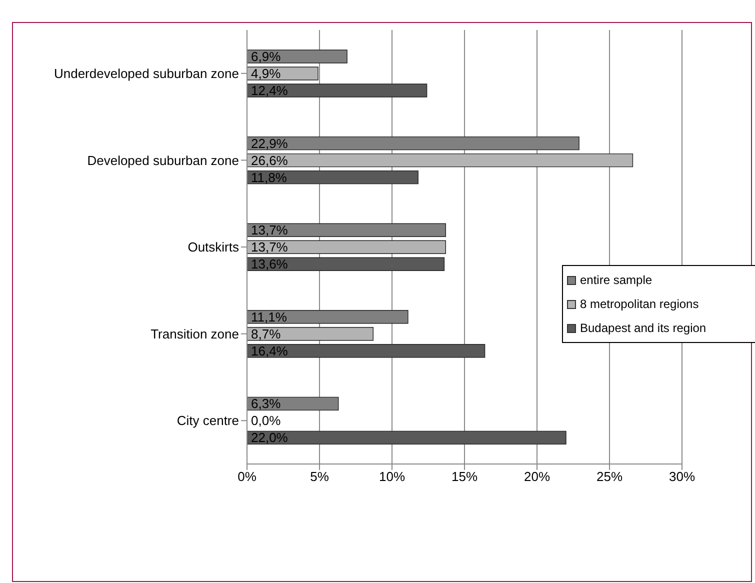 Image resolution: width=755 pixels, height=583 pixels. Describe the element at coordinates (266, 420) in the screenshot. I see `data-label: 0,0%` at that location.